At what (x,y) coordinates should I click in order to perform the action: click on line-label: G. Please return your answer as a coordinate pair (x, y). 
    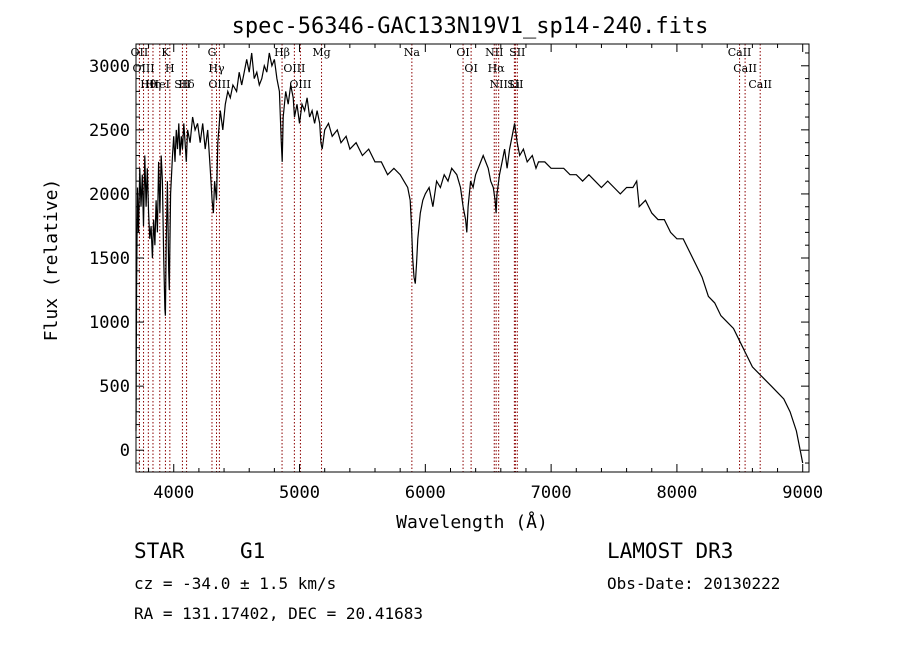
    Looking at the image, I should click on (212, 52).